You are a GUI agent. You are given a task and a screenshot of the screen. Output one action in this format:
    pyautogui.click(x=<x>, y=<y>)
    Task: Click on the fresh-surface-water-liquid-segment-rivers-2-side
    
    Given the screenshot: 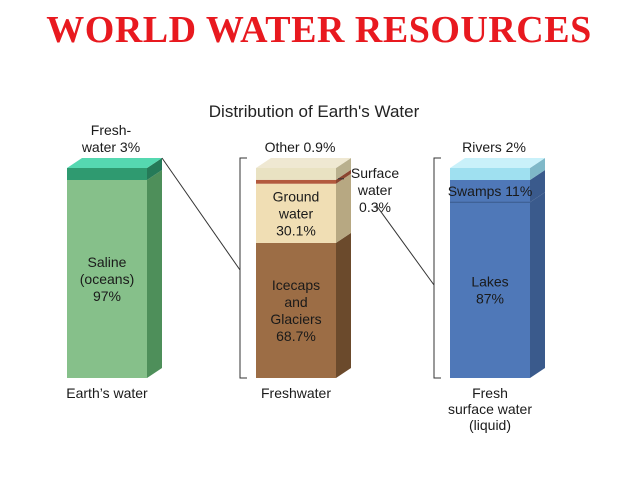 What is the action you would take?
    pyautogui.click(x=537, y=169)
    